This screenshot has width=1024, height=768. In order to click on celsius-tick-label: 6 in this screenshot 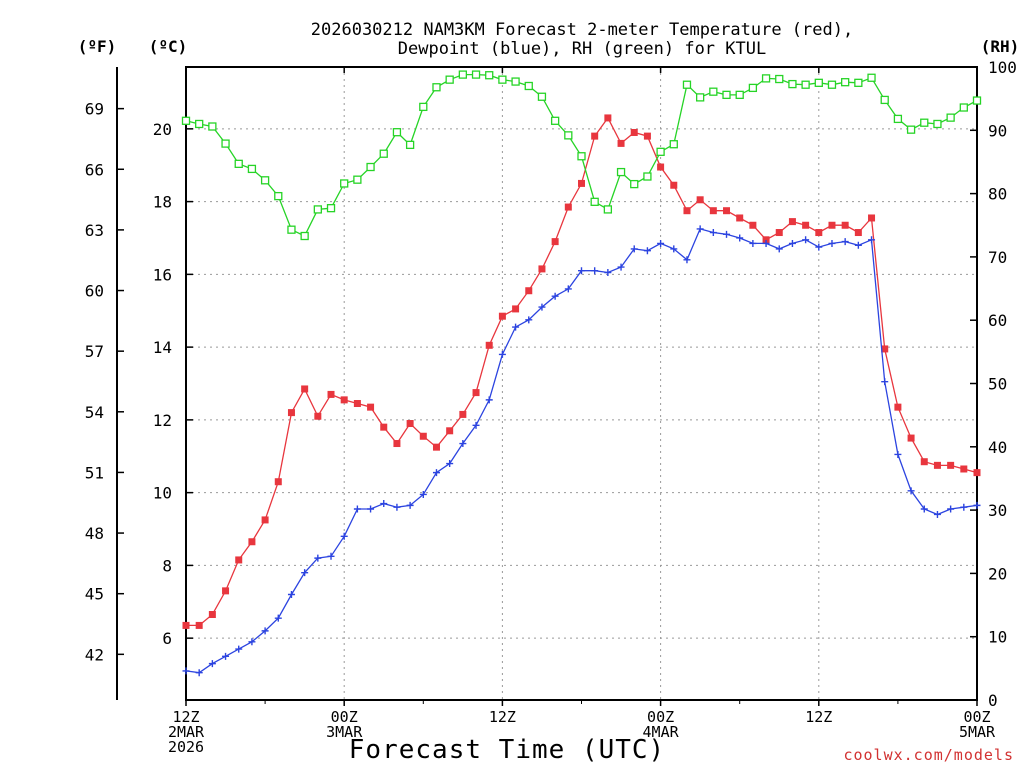, I will do `click(167, 638)`.